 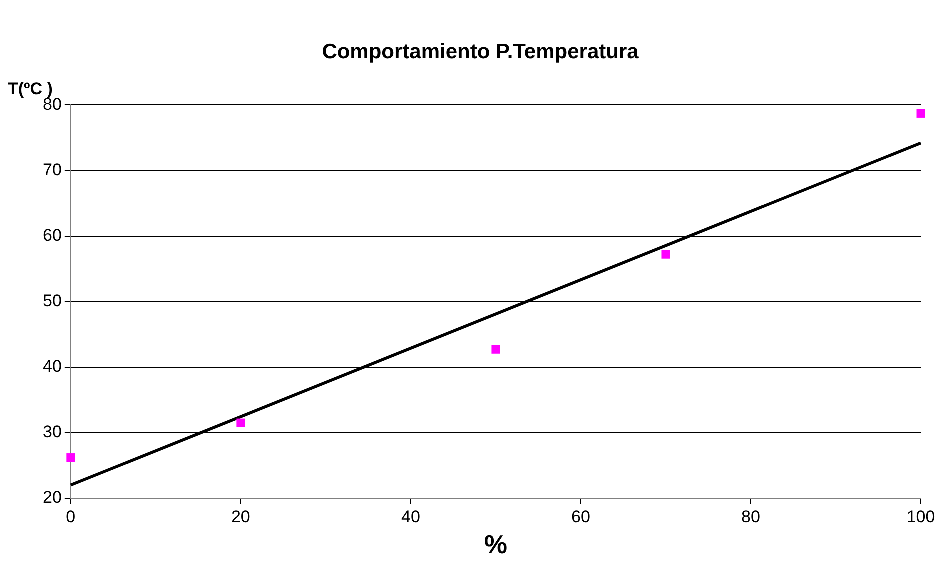 I want to click on x-tick-label: 100, so click(x=921, y=516).